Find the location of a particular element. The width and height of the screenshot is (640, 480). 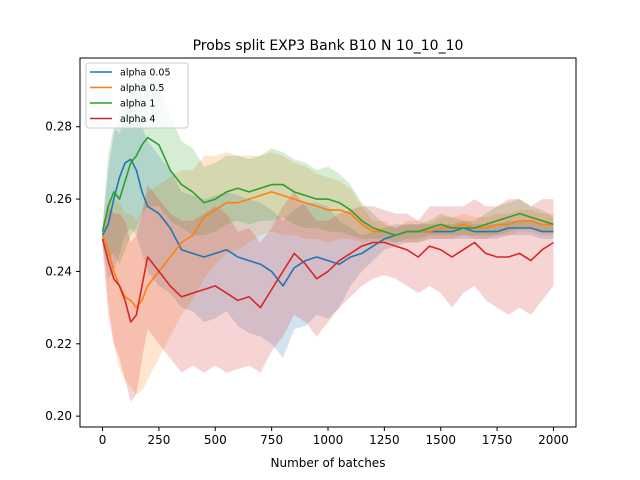

x-tick-label: 250 is located at coordinates (158, 440).